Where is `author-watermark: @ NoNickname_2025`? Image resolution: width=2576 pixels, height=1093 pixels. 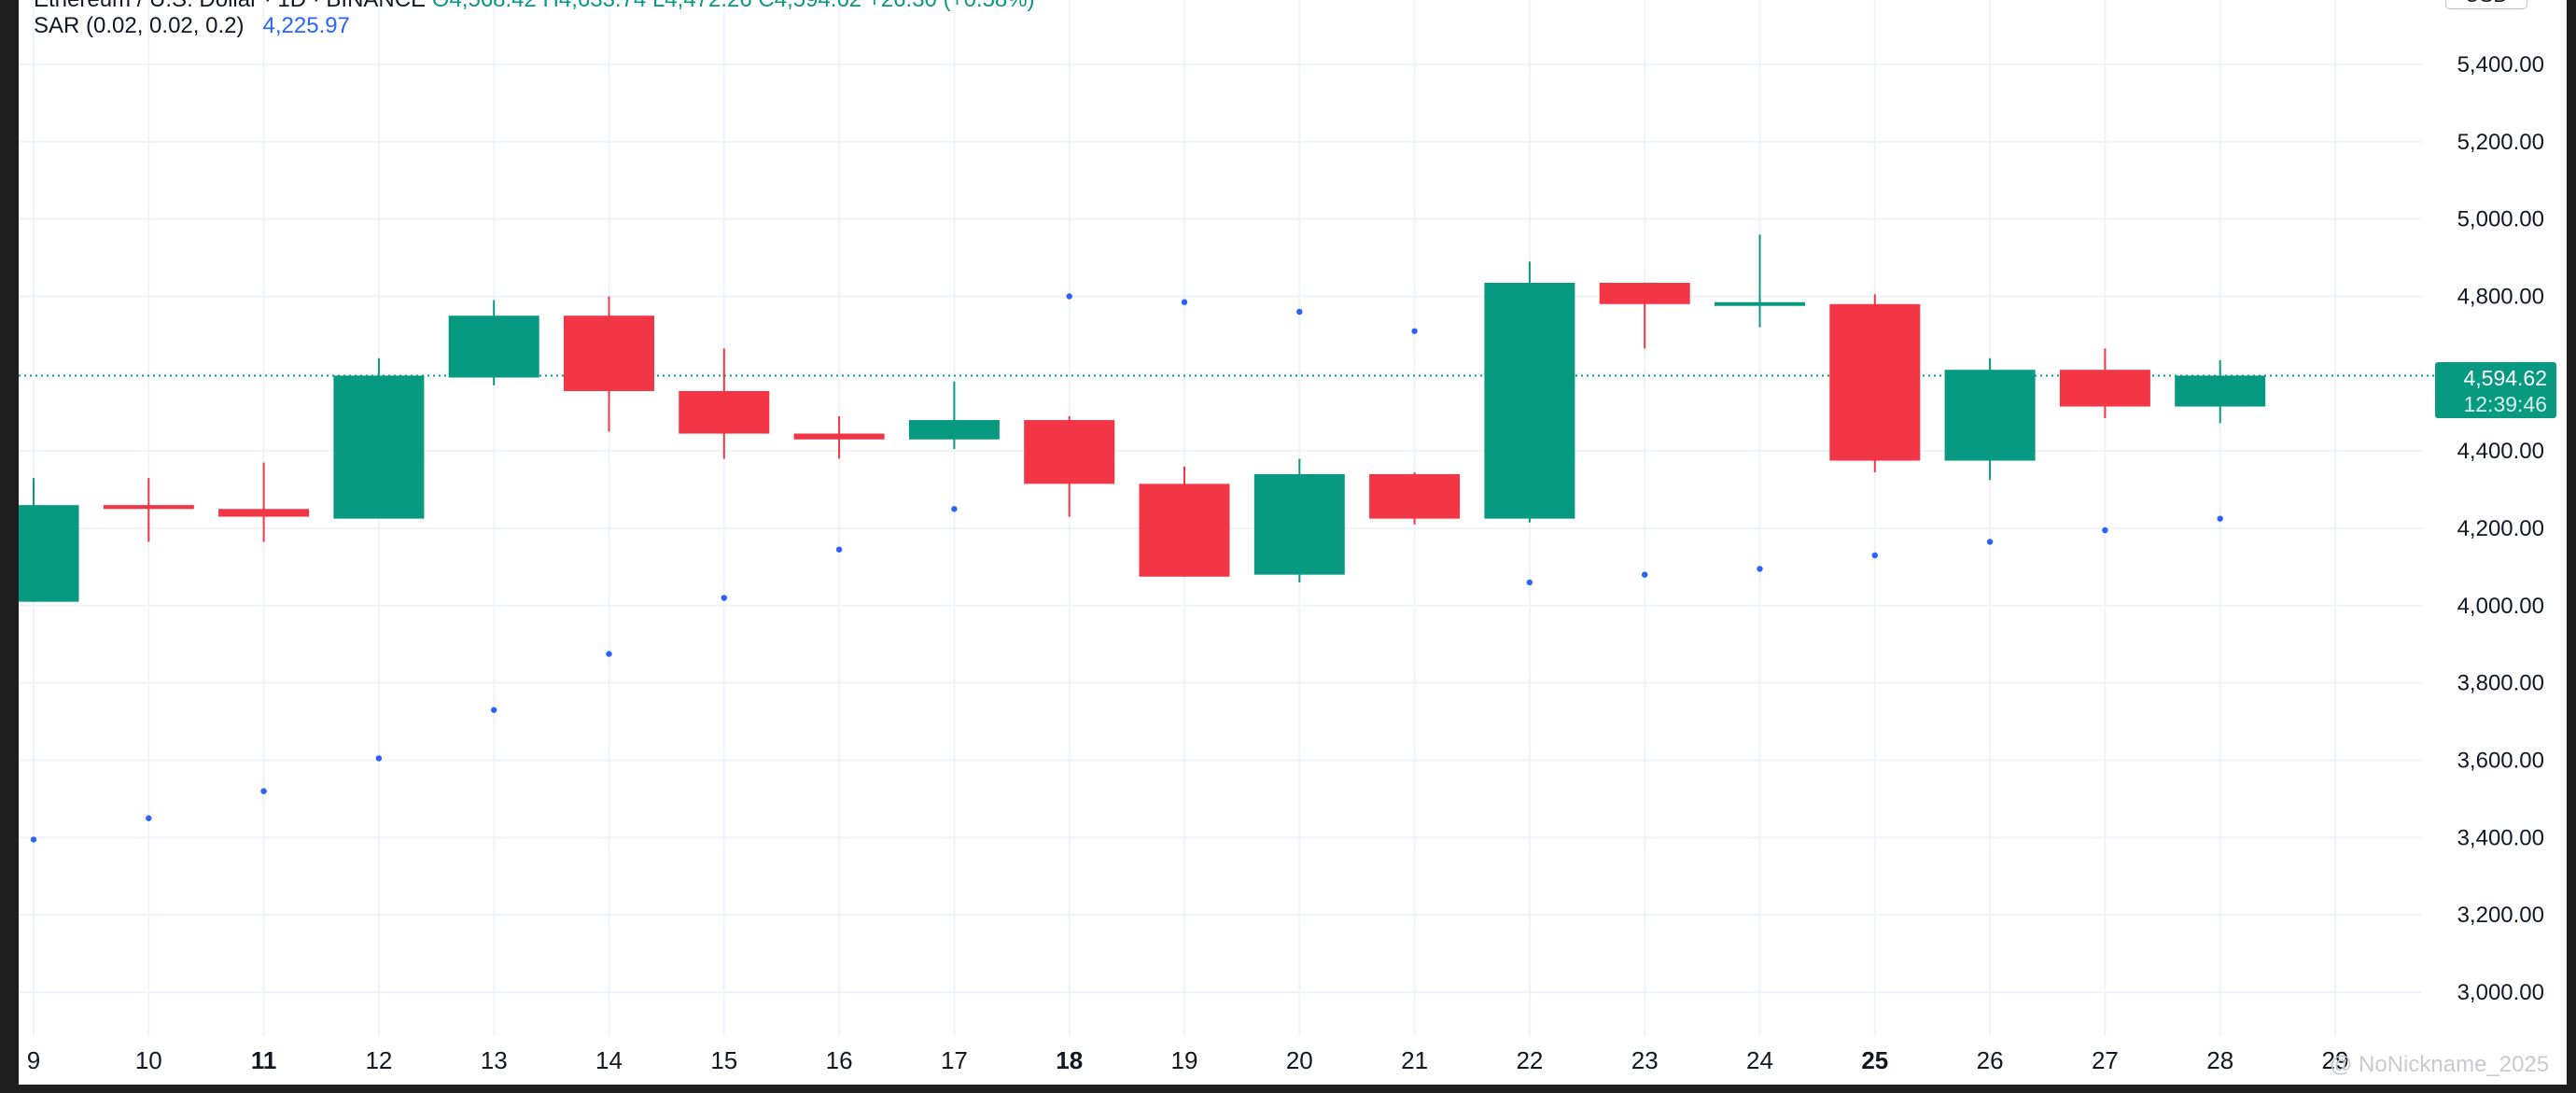
author-watermark: @ NoNickname_2025 is located at coordinates (2440, 1064).